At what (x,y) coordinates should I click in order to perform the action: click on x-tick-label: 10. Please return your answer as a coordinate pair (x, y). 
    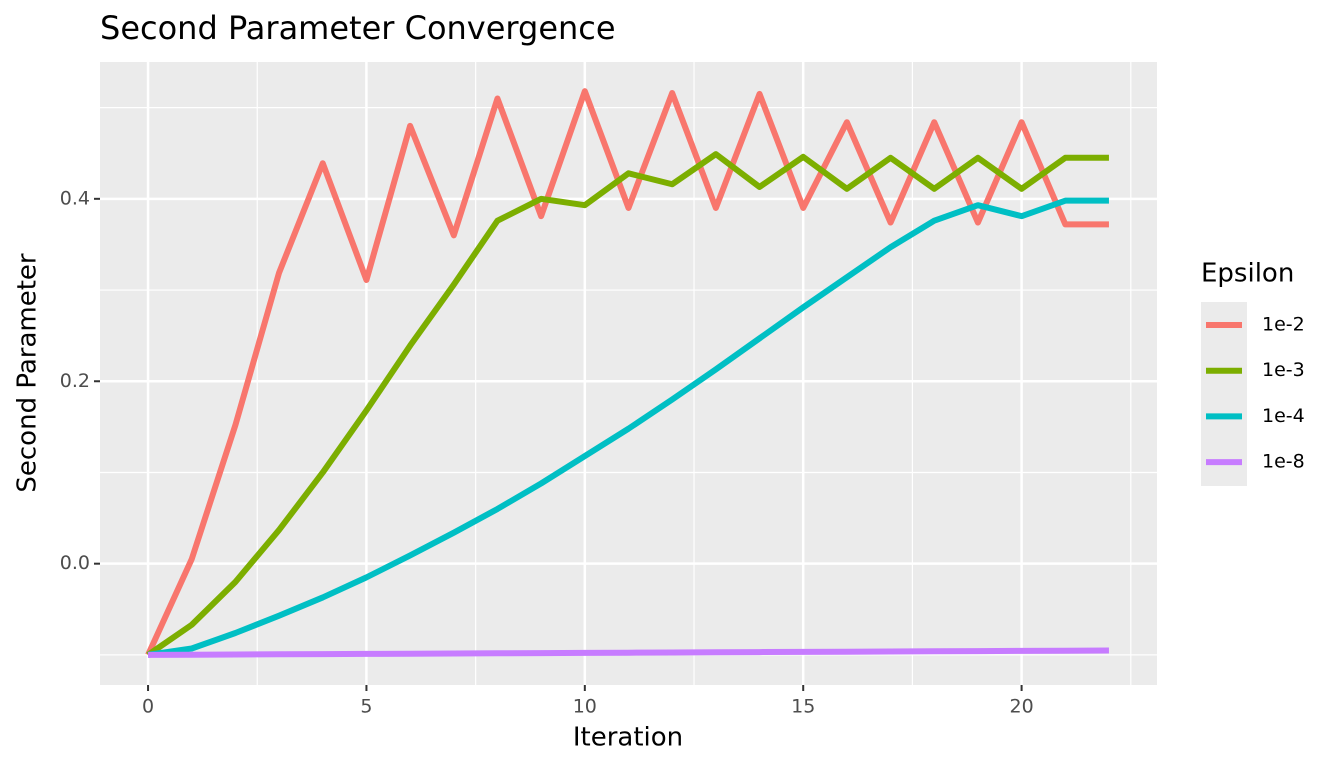
    Looking at the image, I should click on (585, 707).